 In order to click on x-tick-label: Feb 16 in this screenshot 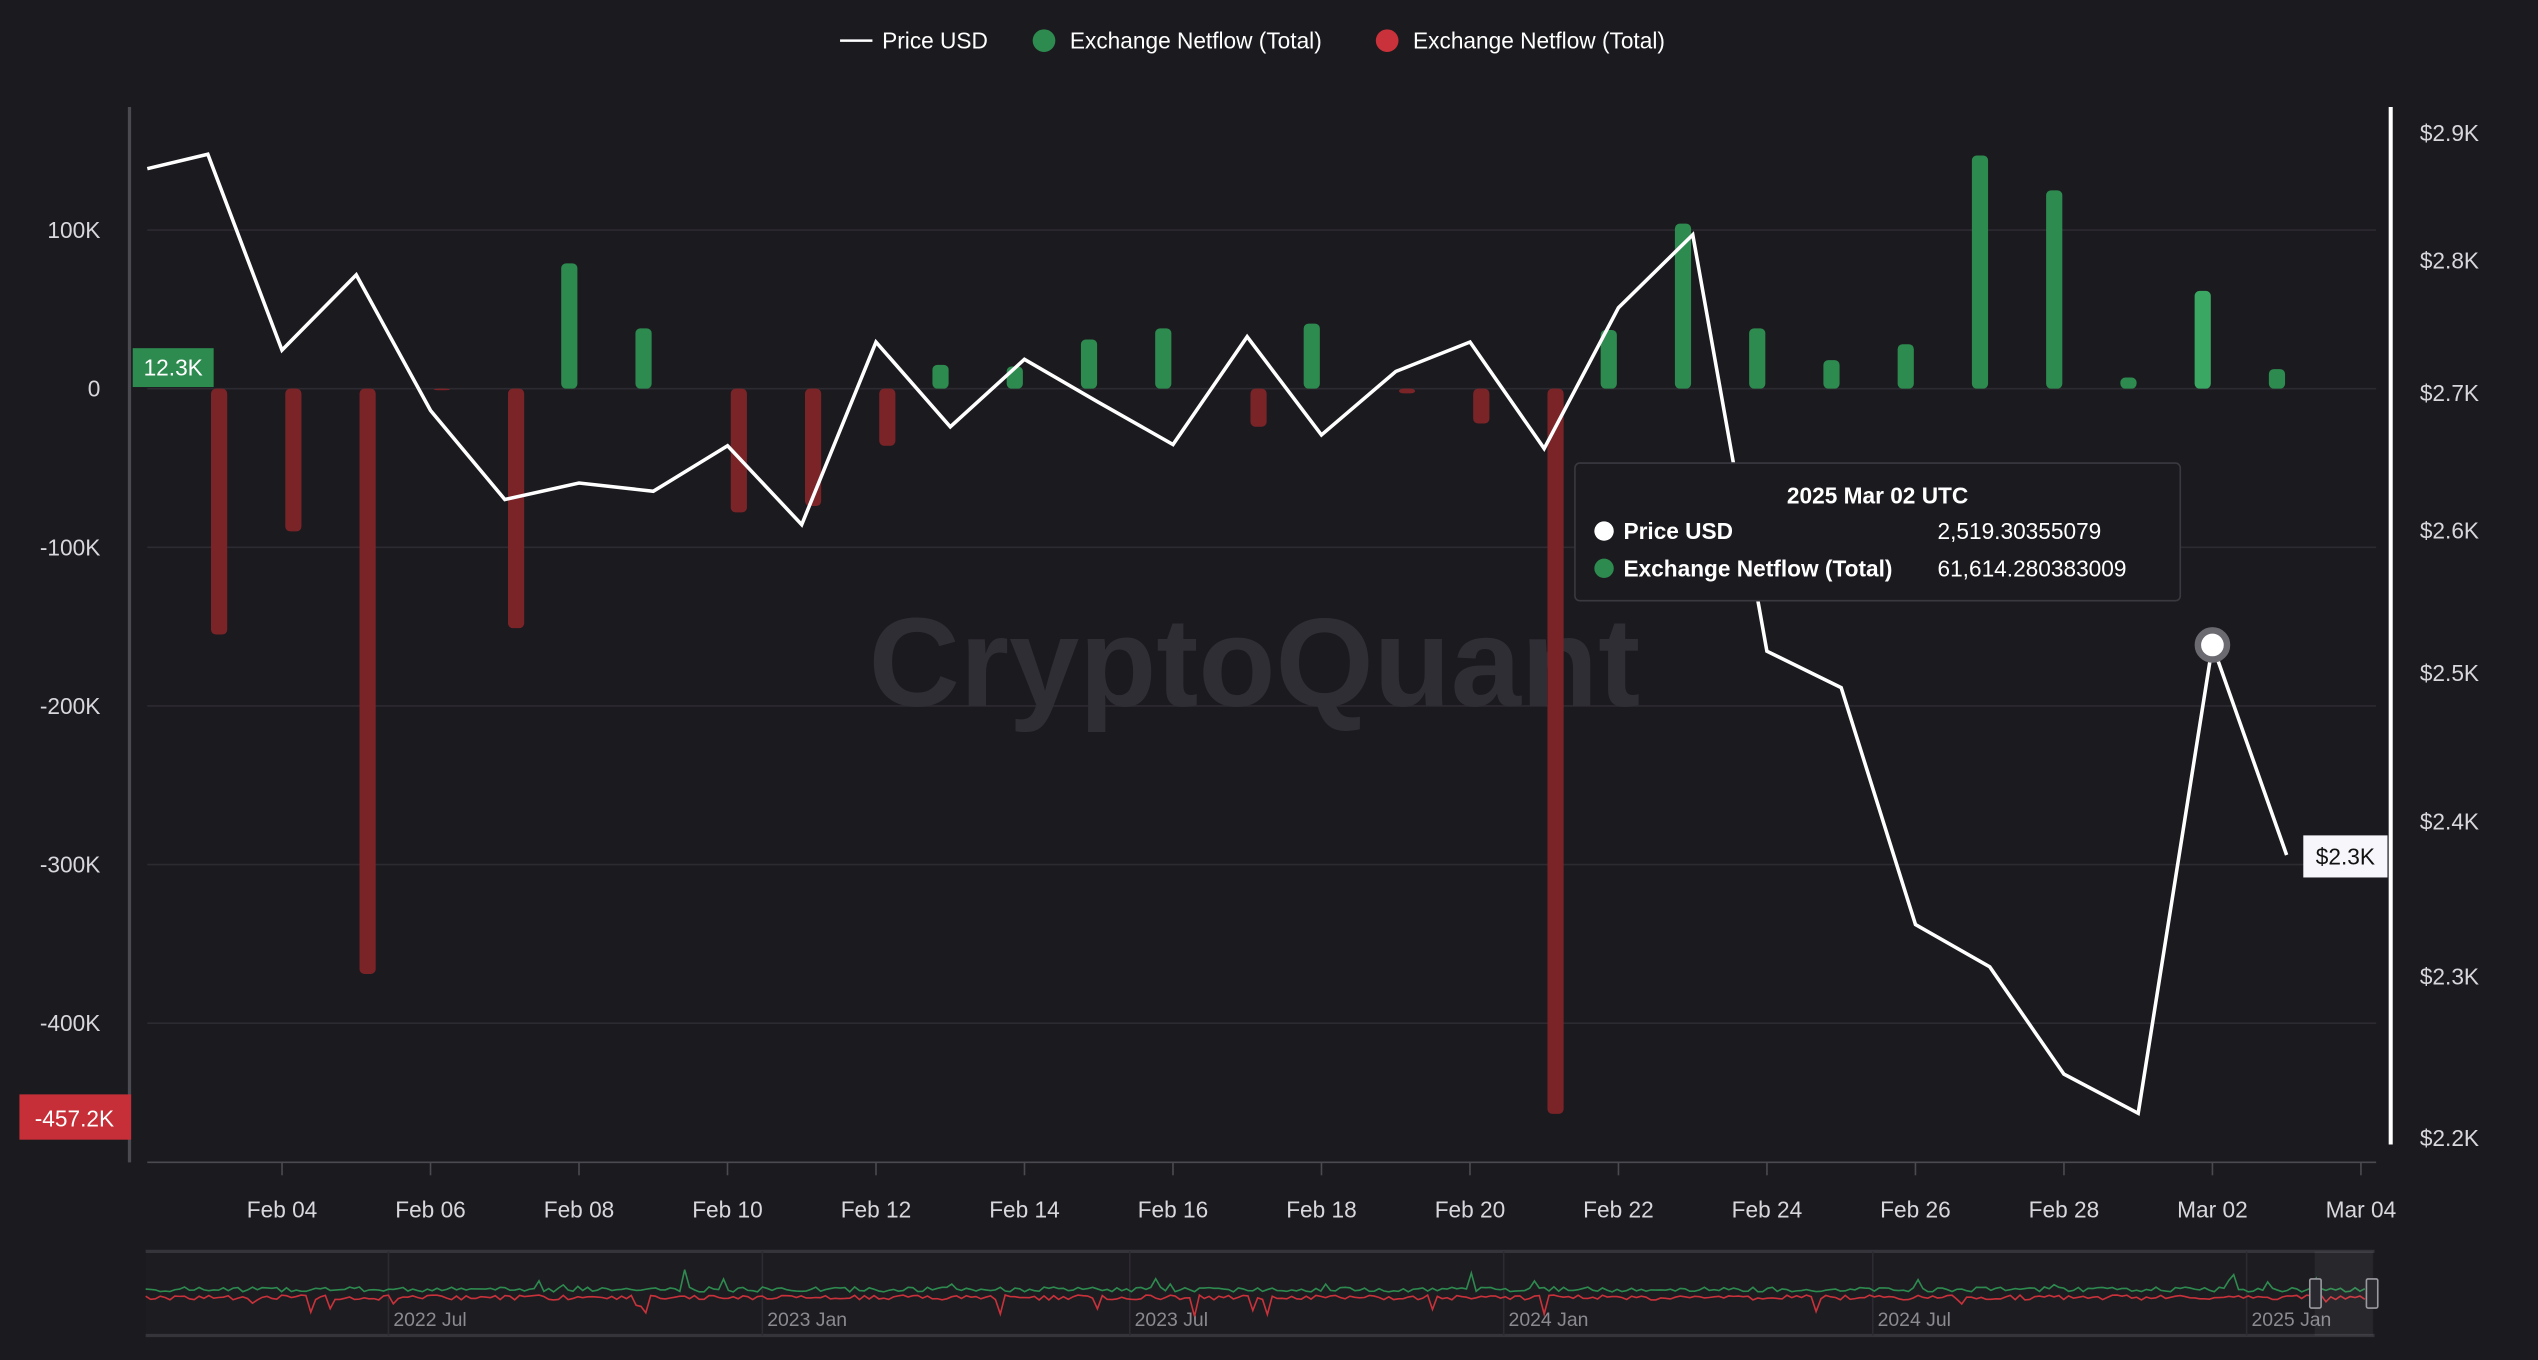, I will do `click(1173, 1209)`.